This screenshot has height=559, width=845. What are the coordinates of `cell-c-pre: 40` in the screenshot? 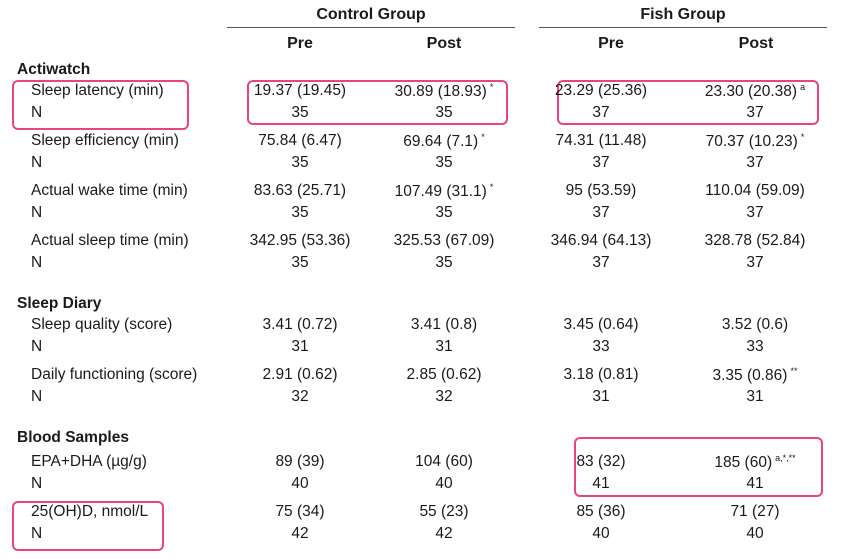 It's located at (300, 484).